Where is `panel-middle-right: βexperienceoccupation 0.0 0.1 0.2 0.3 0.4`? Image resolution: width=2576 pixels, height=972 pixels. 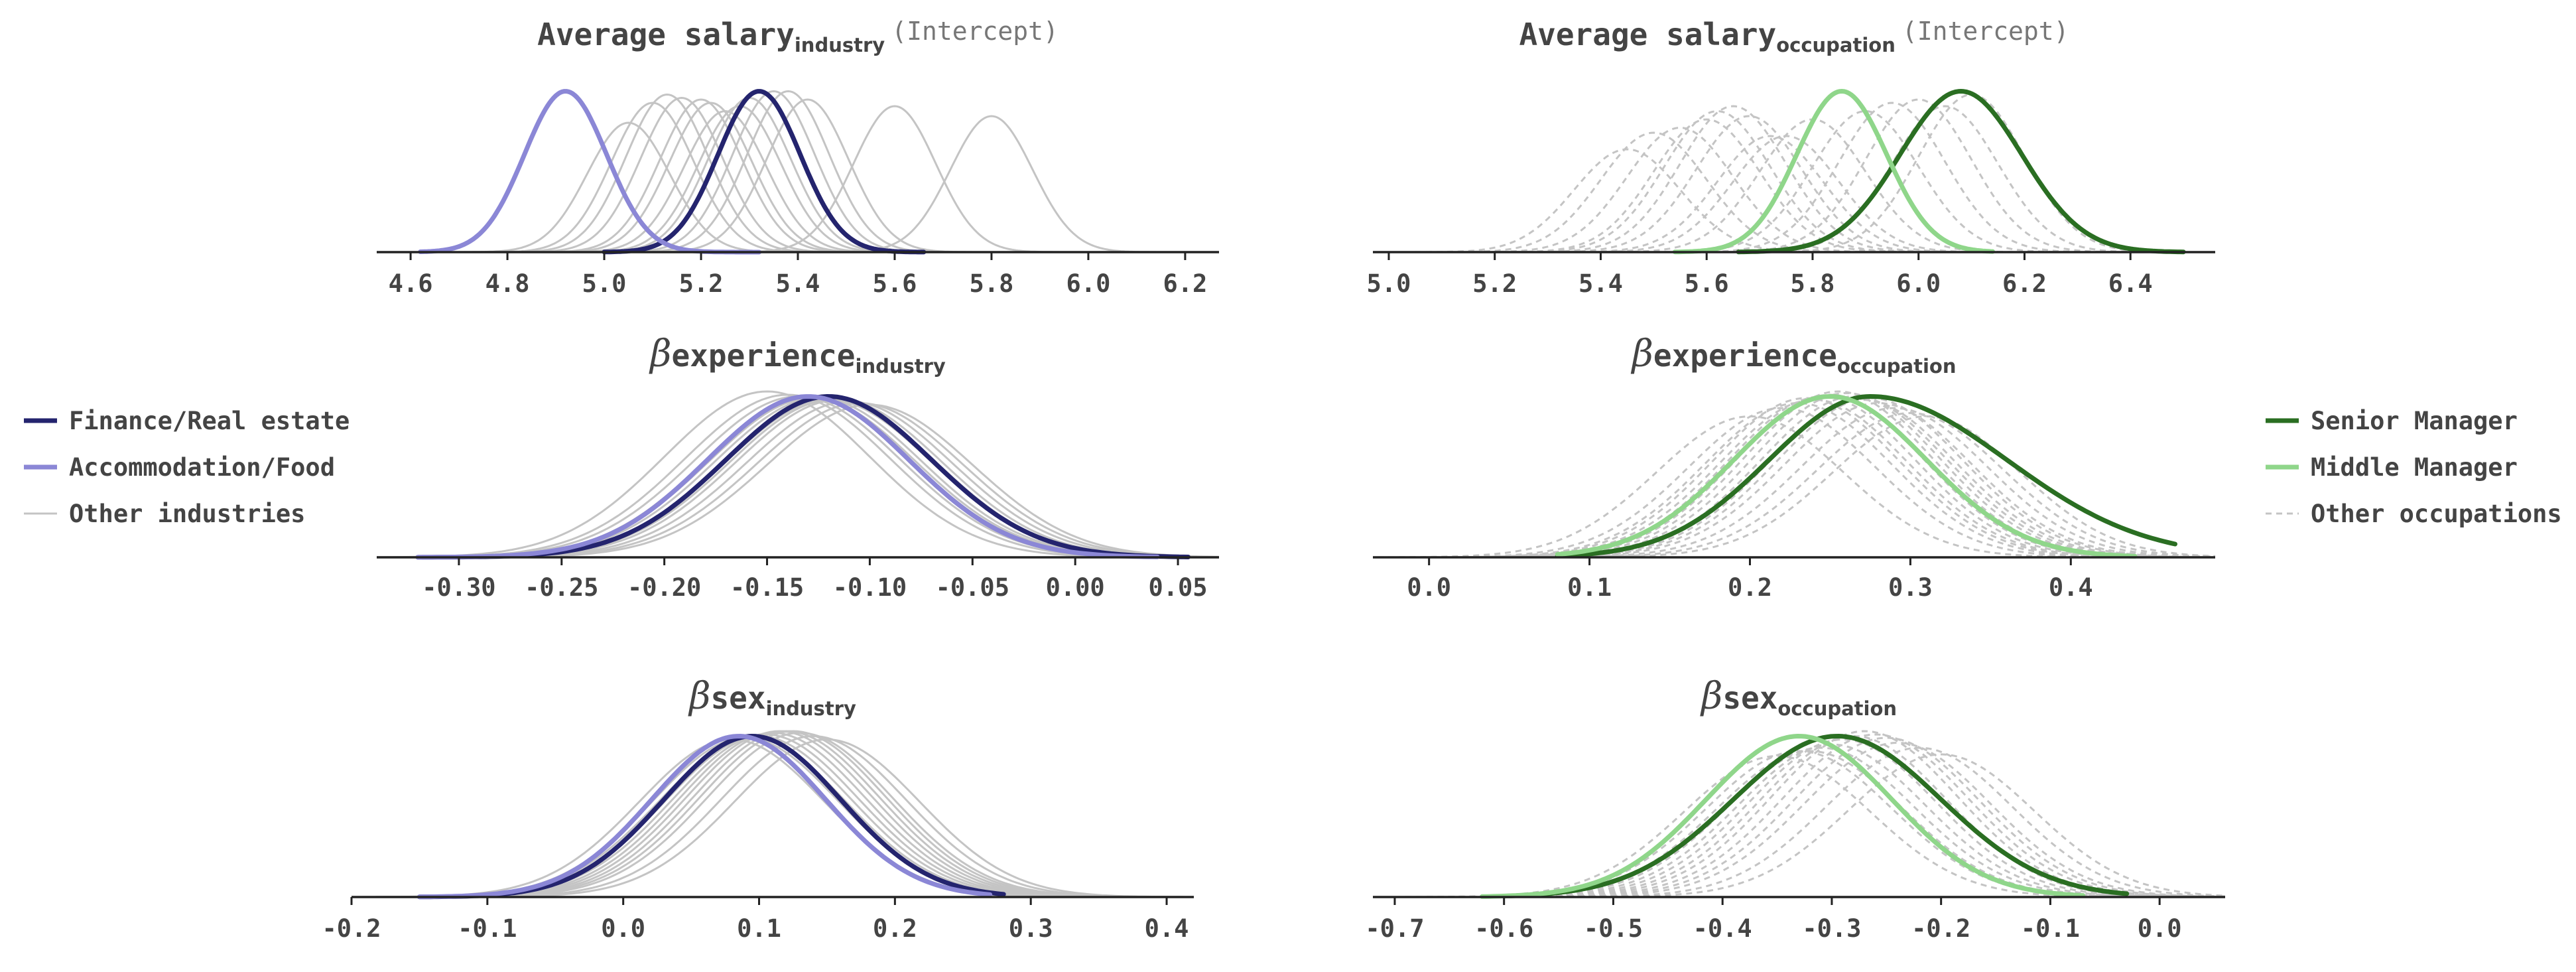
panel-middle-right: βexperienceoccupation 0.0 0.1 0.2 0.3 0.4 is located at coordinates (1795, 467).